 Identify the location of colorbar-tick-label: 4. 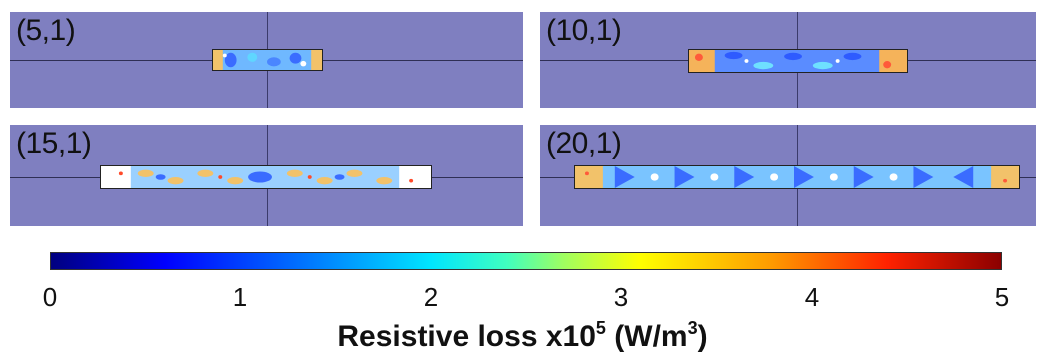
(812, 297).